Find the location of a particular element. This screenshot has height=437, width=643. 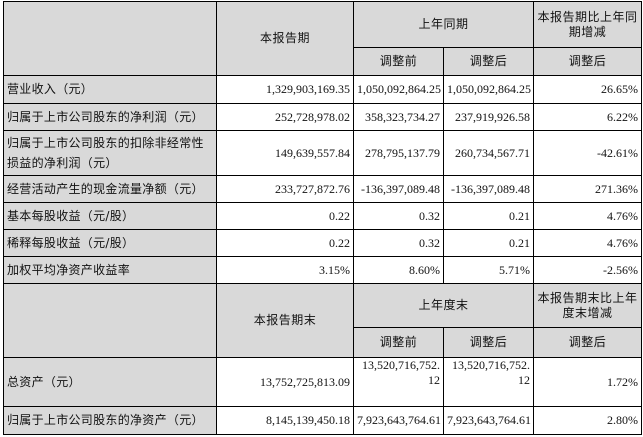

table-row: 稀释每股收益（元/股） 0.22 0.32 0.21 4.76% is located at coordinates (323, 243).